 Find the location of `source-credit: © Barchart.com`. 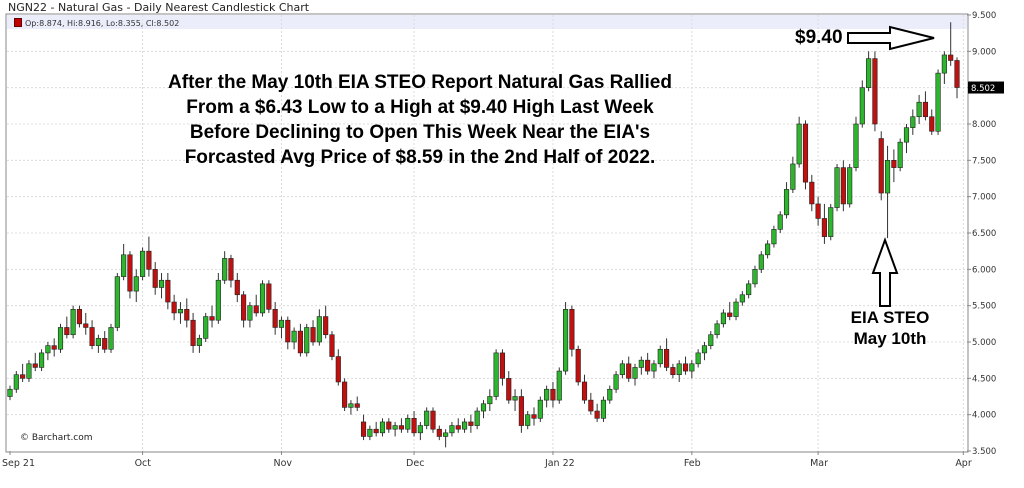

source-credit: © Barchart.com is located at coordinates (56, 438).